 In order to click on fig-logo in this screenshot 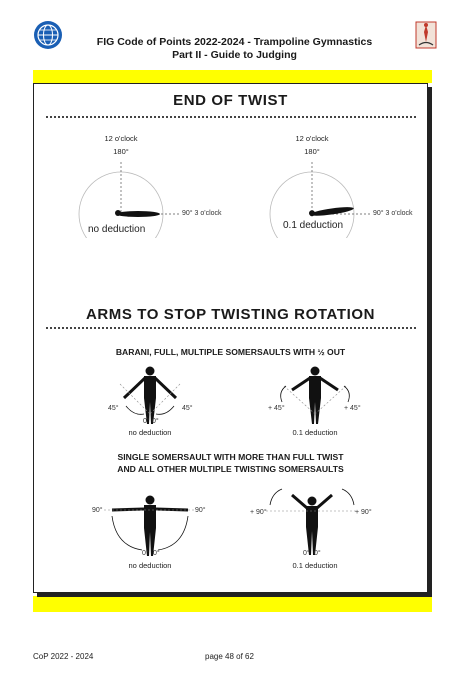, I will do `click(48, 35)`.